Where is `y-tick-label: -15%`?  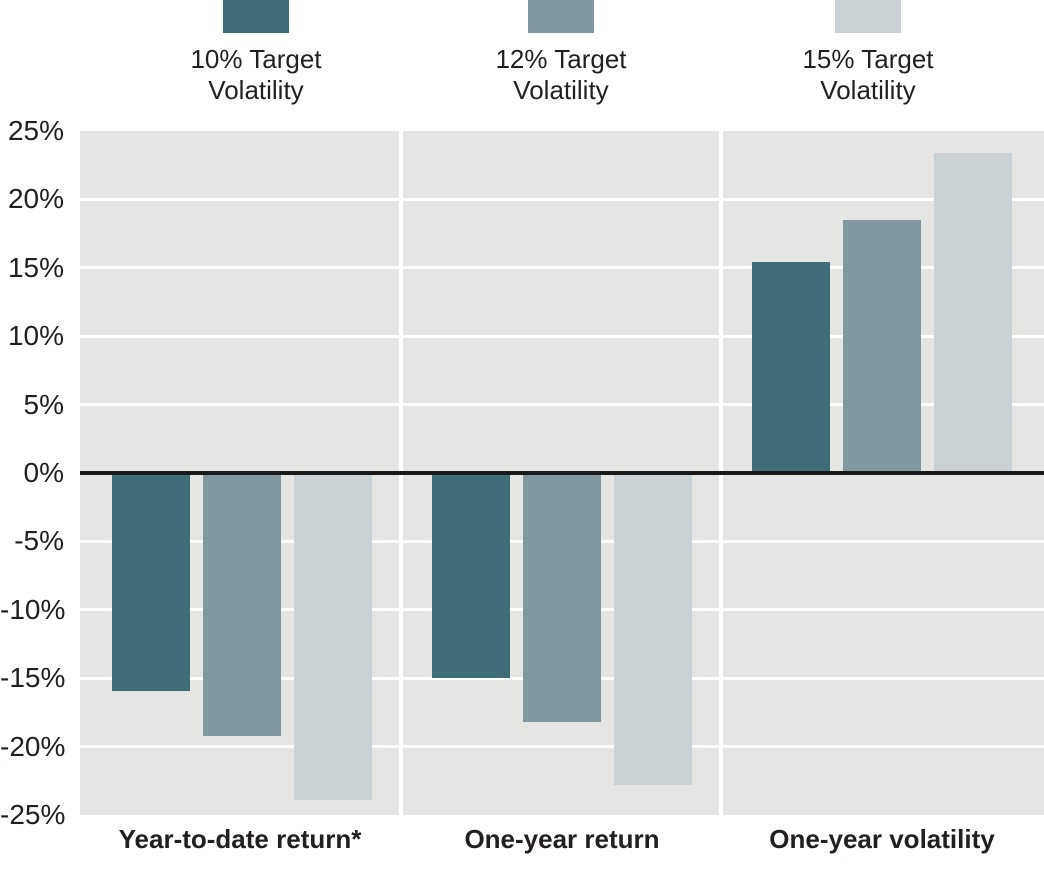 y-tick-label: -15% is located at coordinates (33, 678).